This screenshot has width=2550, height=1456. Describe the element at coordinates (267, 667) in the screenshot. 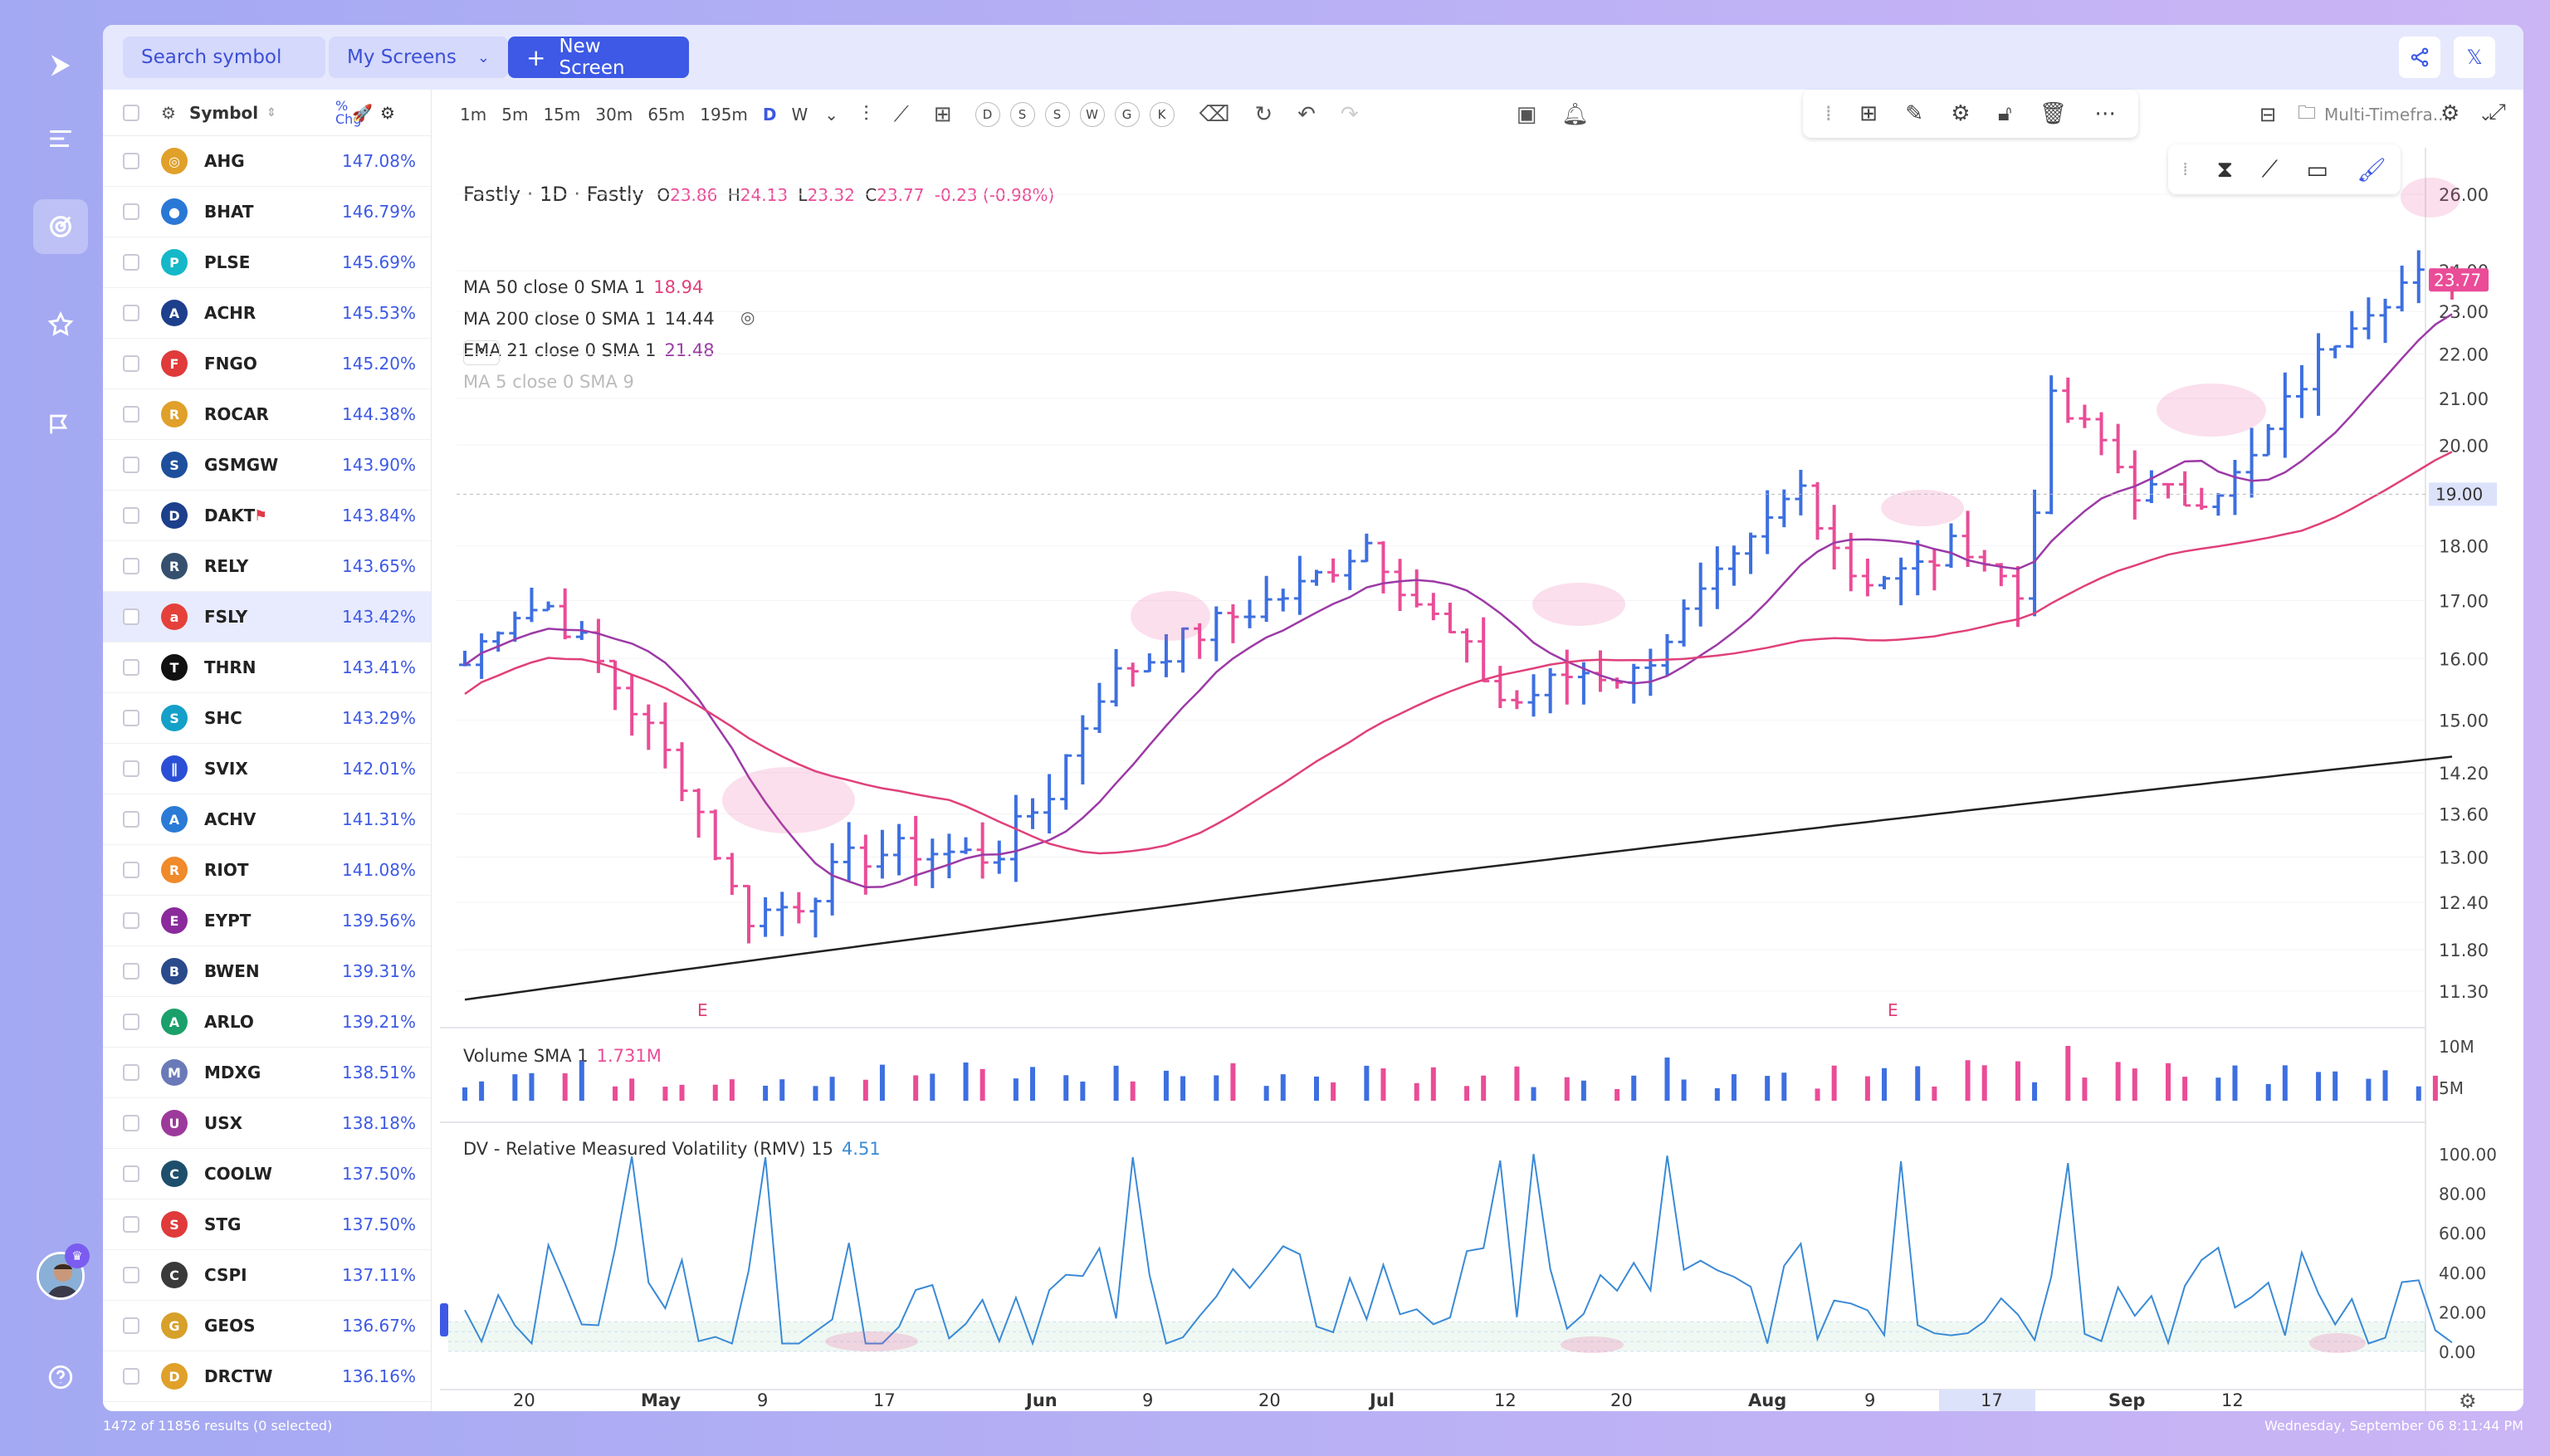

I see `table-row: T THRN 143.41%` at that location.